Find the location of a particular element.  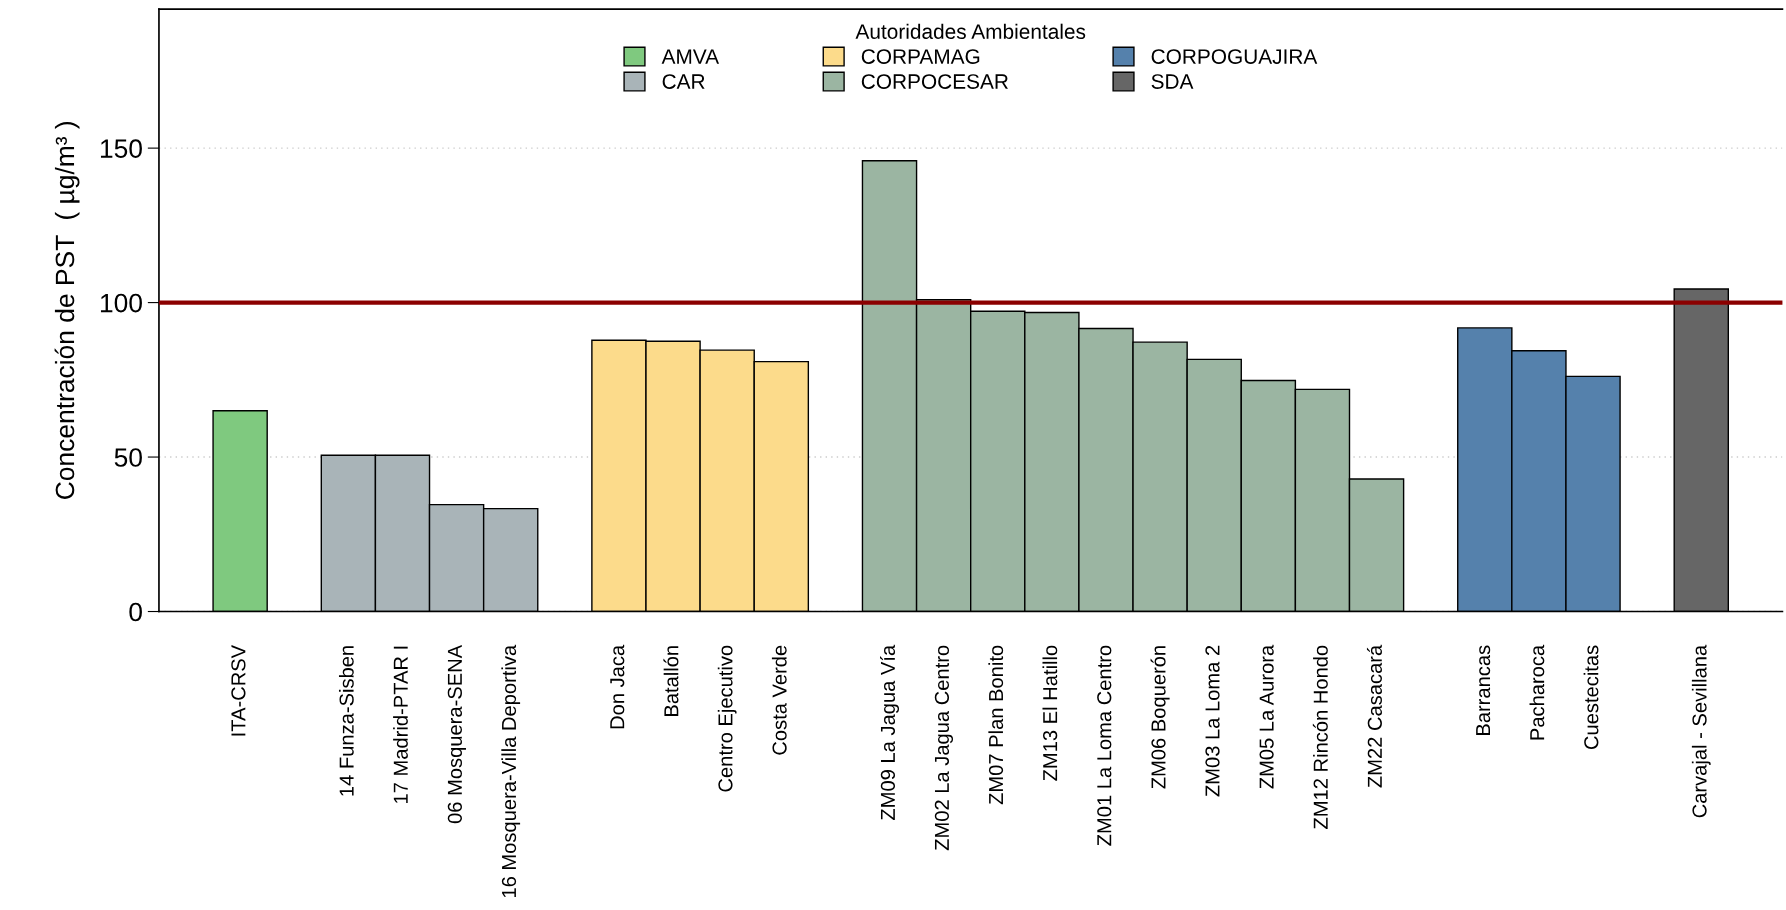

x-tick-label: ZM12 Rincón Hondo is located at coordinates (1320, 737).